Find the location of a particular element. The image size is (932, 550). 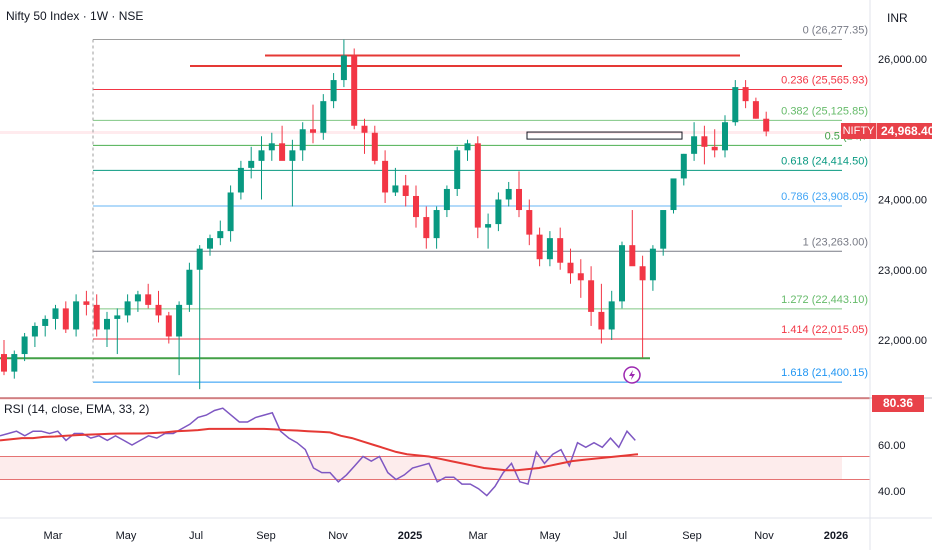

last-price: 24,968.40 is located at coordinates (906, 131).